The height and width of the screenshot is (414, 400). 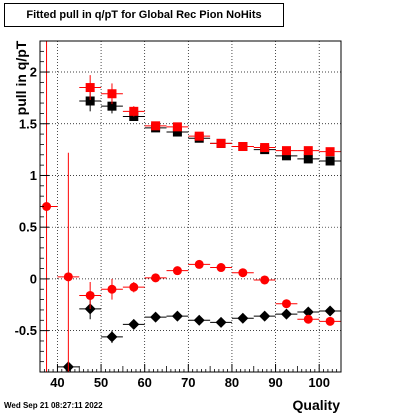 What do you see at coordinates (232, 382) in the screenshot?
I see `x-tick-label: 80` at bounding box center [232, 382].